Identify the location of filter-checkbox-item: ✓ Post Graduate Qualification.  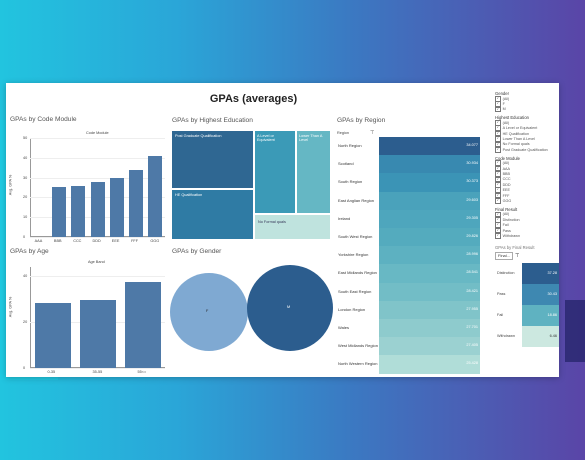
(526, 150).